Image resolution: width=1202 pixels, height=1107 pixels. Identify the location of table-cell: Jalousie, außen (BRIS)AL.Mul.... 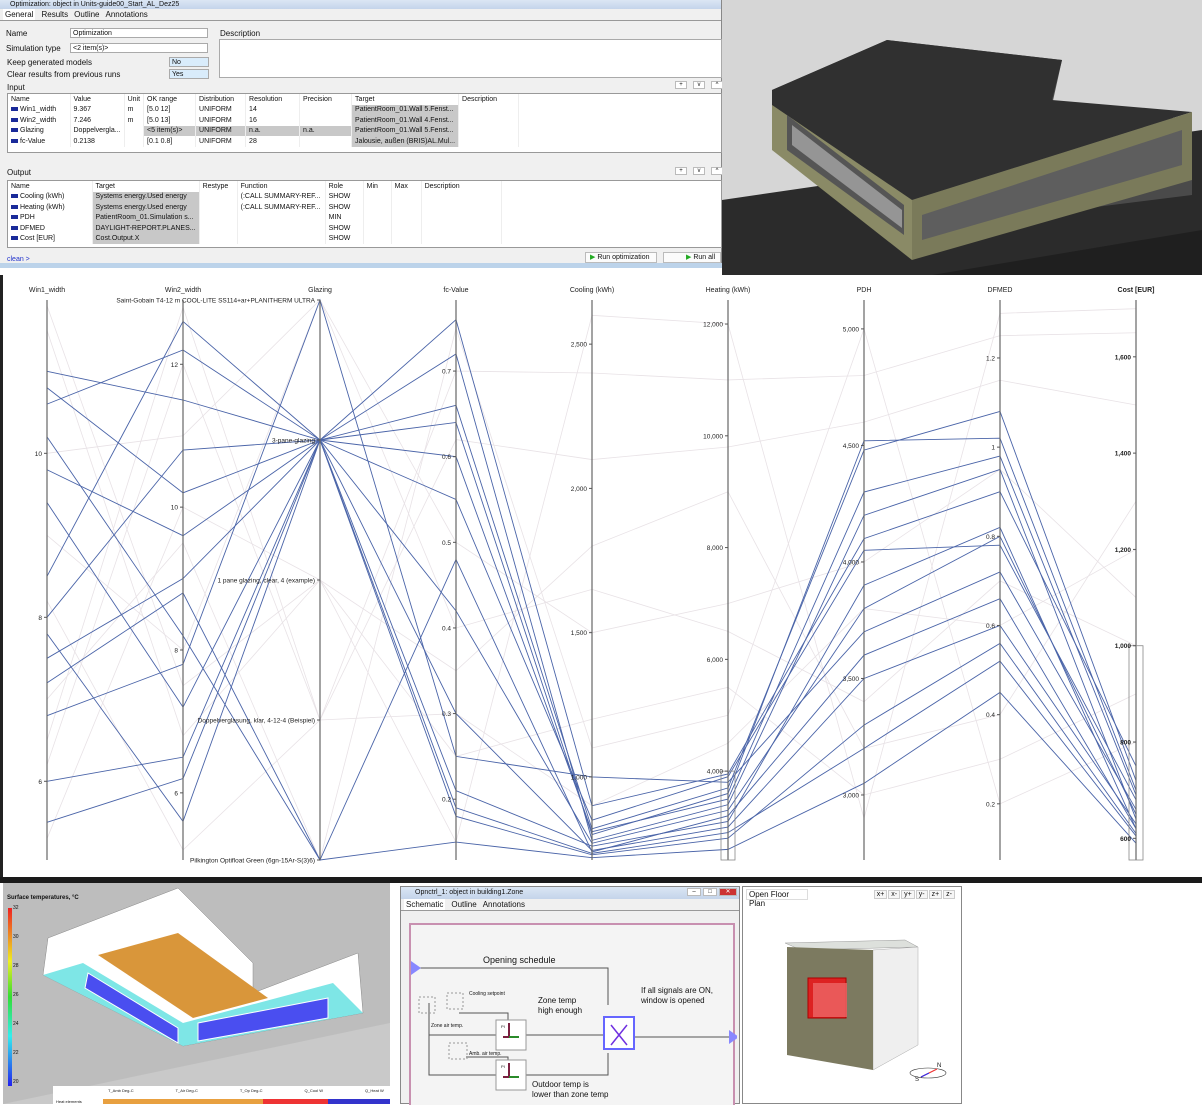
(405, 141).